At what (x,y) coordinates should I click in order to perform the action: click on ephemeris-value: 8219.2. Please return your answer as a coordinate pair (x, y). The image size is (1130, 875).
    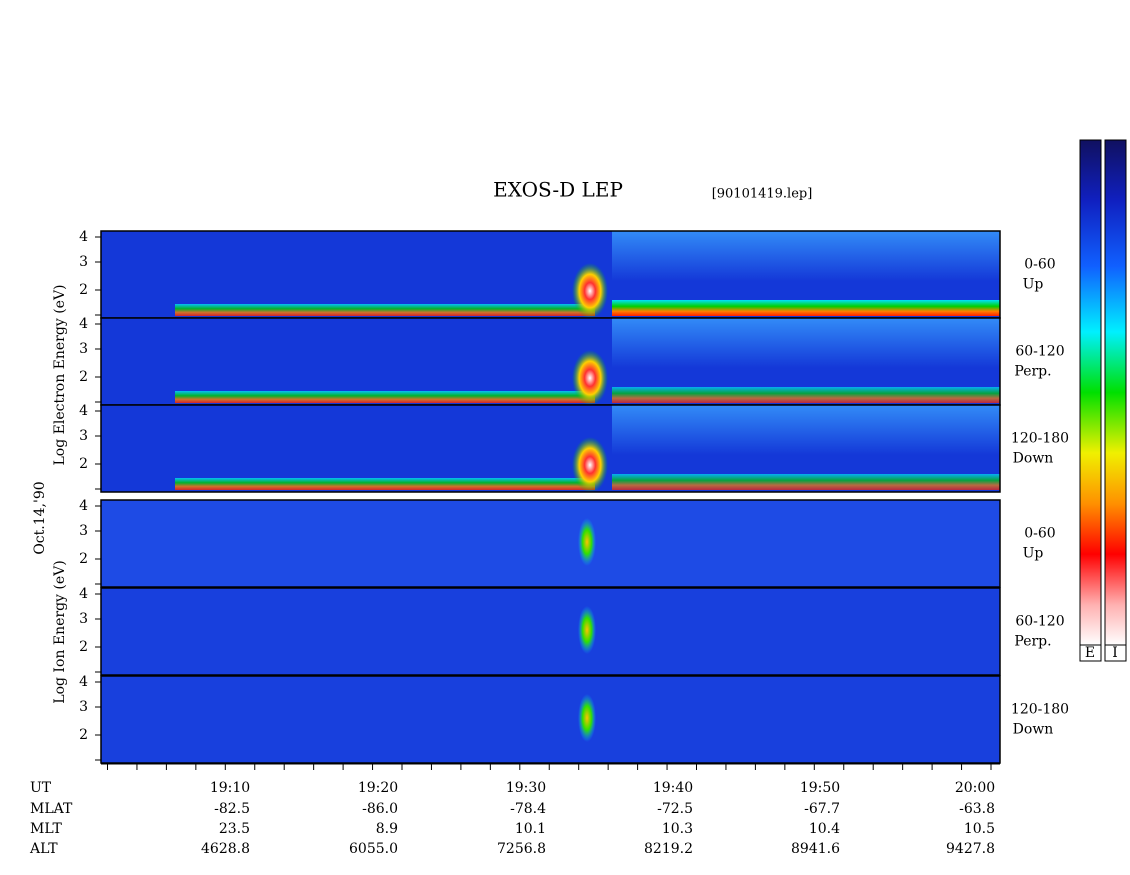
    Looking at the image, I should click on (668, 849).